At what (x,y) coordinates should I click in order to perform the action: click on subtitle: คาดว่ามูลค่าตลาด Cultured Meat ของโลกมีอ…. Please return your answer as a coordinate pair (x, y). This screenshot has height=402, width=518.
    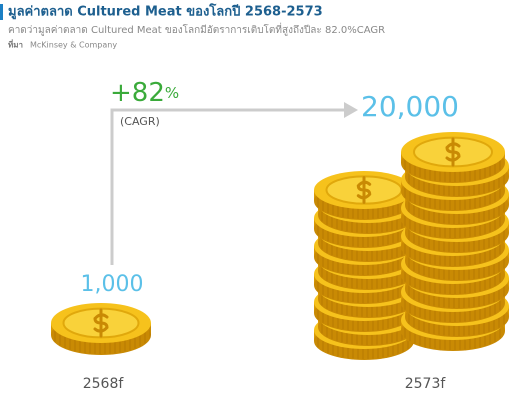
    Looking at the image, I should click on (196, 29).